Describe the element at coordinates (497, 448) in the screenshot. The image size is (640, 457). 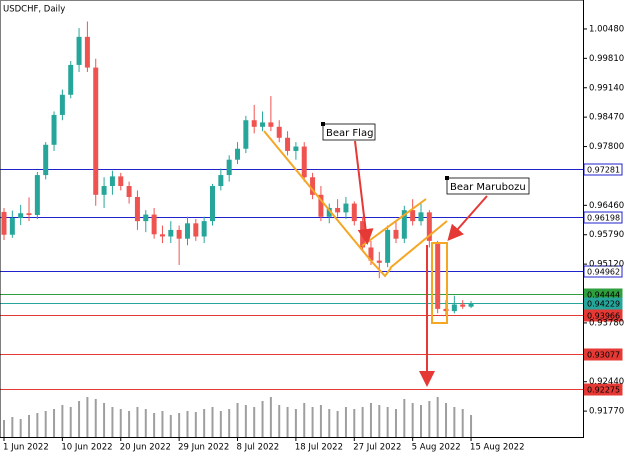
I see `x-tick-label: 15 Aug 2022` at that location.